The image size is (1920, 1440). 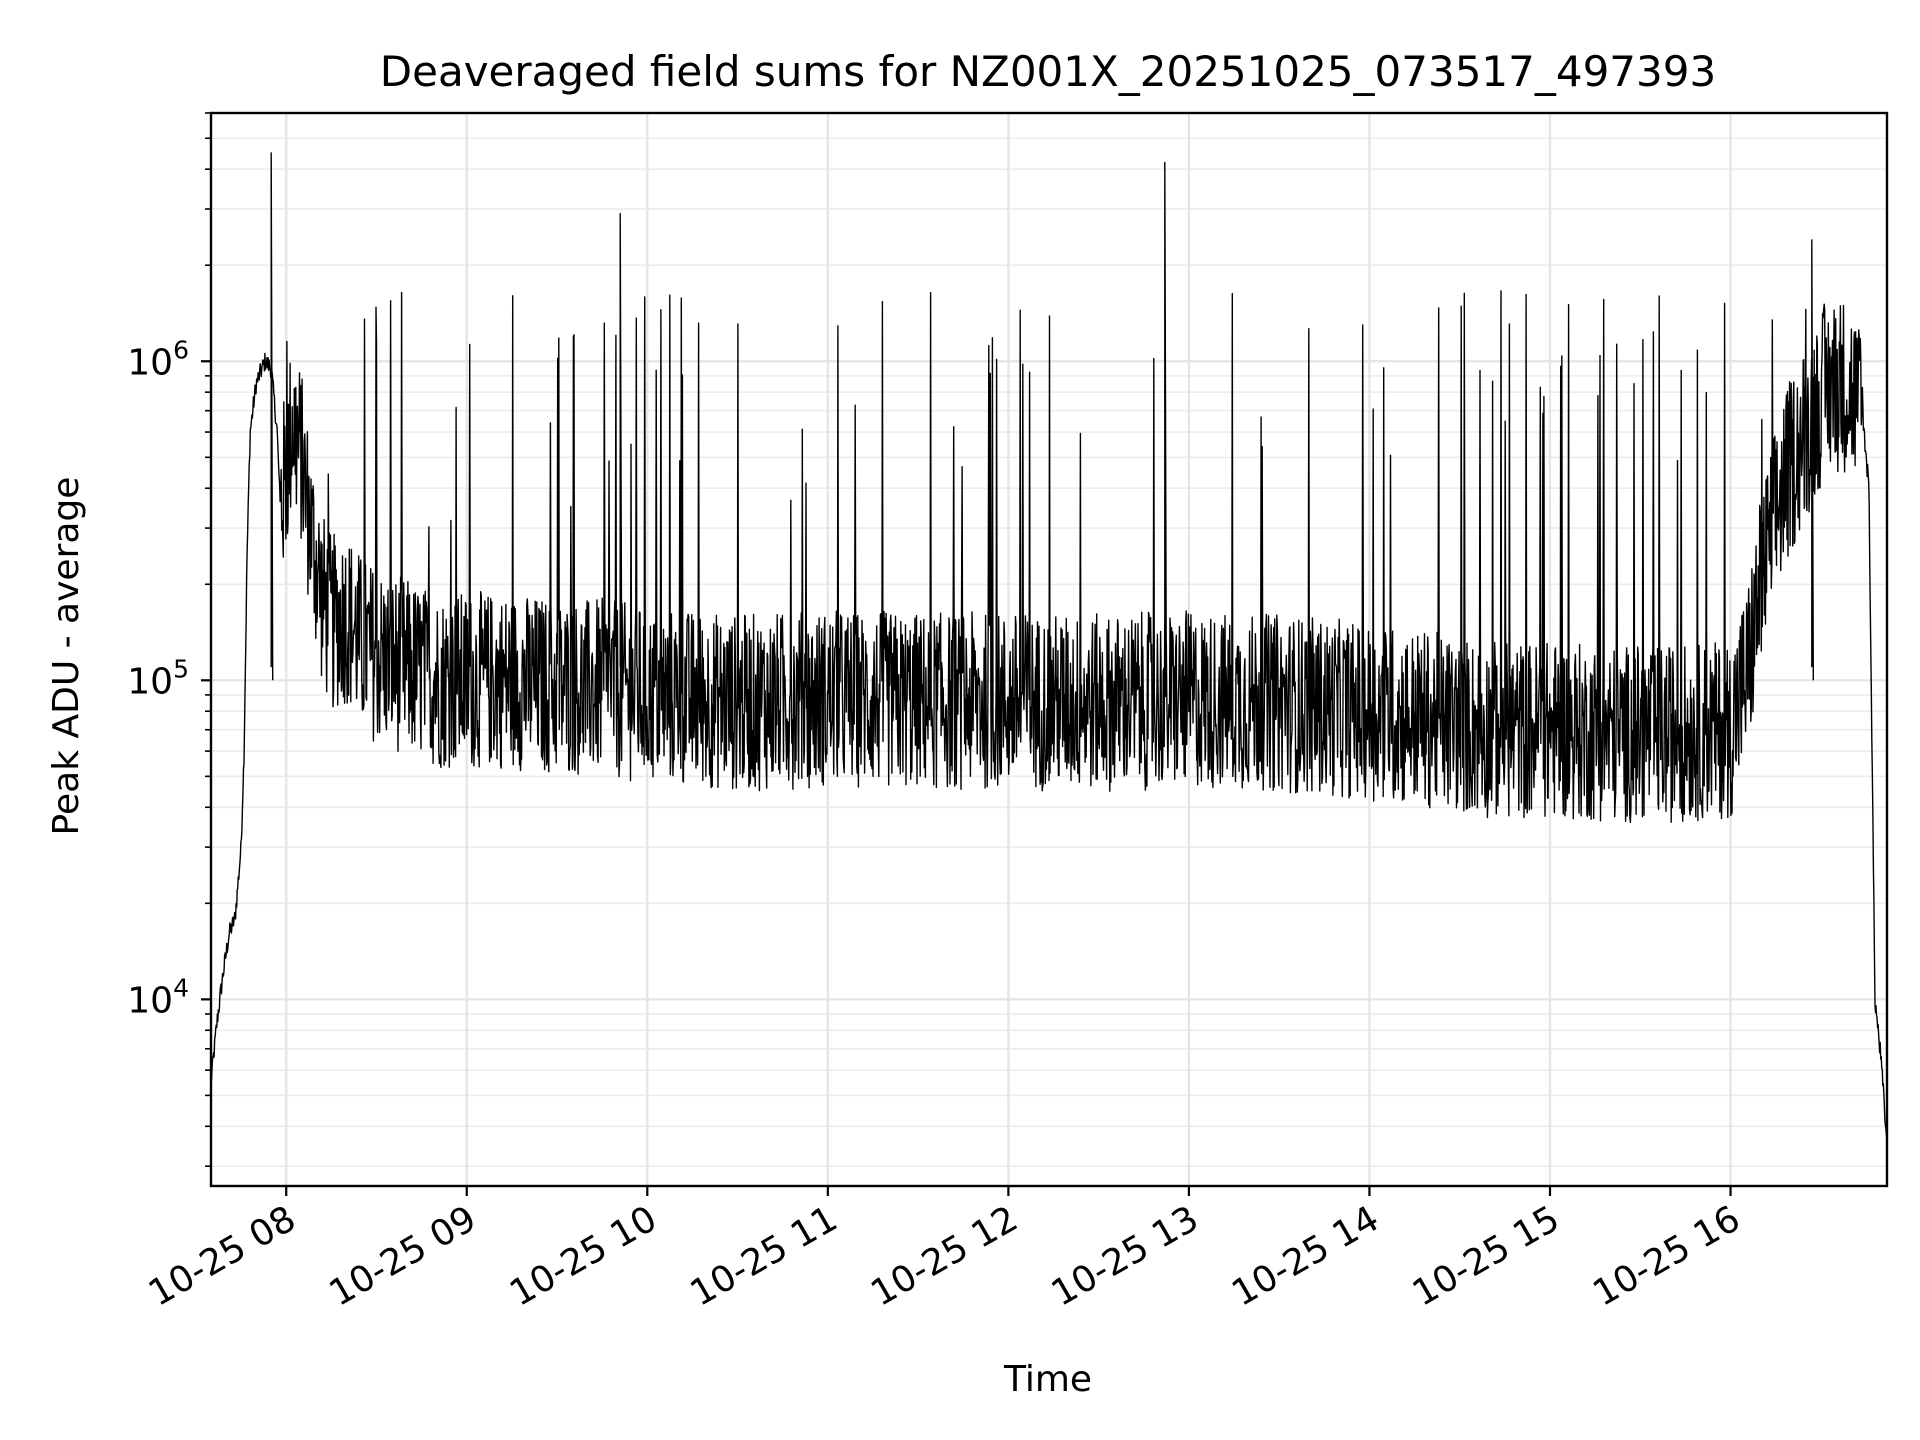 I want to click on x-tick-label: 10-25 09, so click(x=403, y=1256).